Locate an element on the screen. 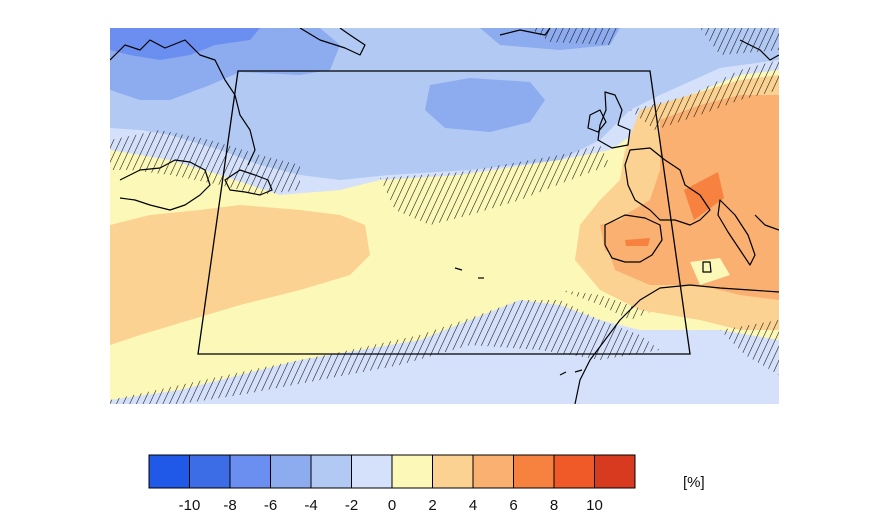 Image resolution: width=889 pixels, height=514 pixels. colorbar-tick-label: 6 is located at coordinates (513, 505).